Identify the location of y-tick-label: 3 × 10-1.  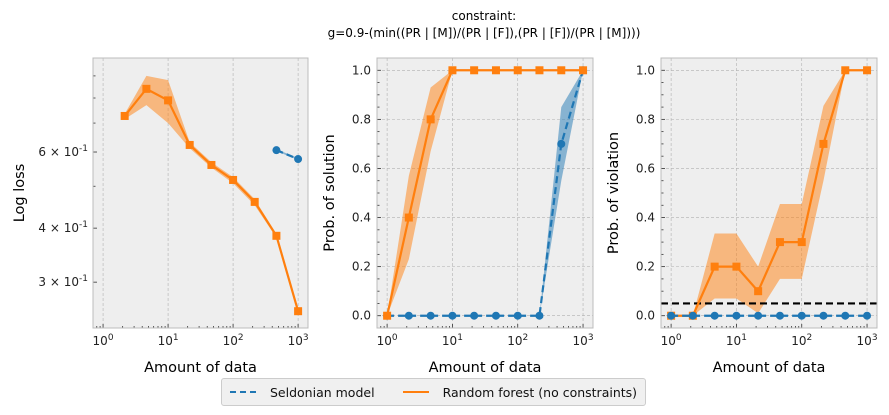
(63, 281).